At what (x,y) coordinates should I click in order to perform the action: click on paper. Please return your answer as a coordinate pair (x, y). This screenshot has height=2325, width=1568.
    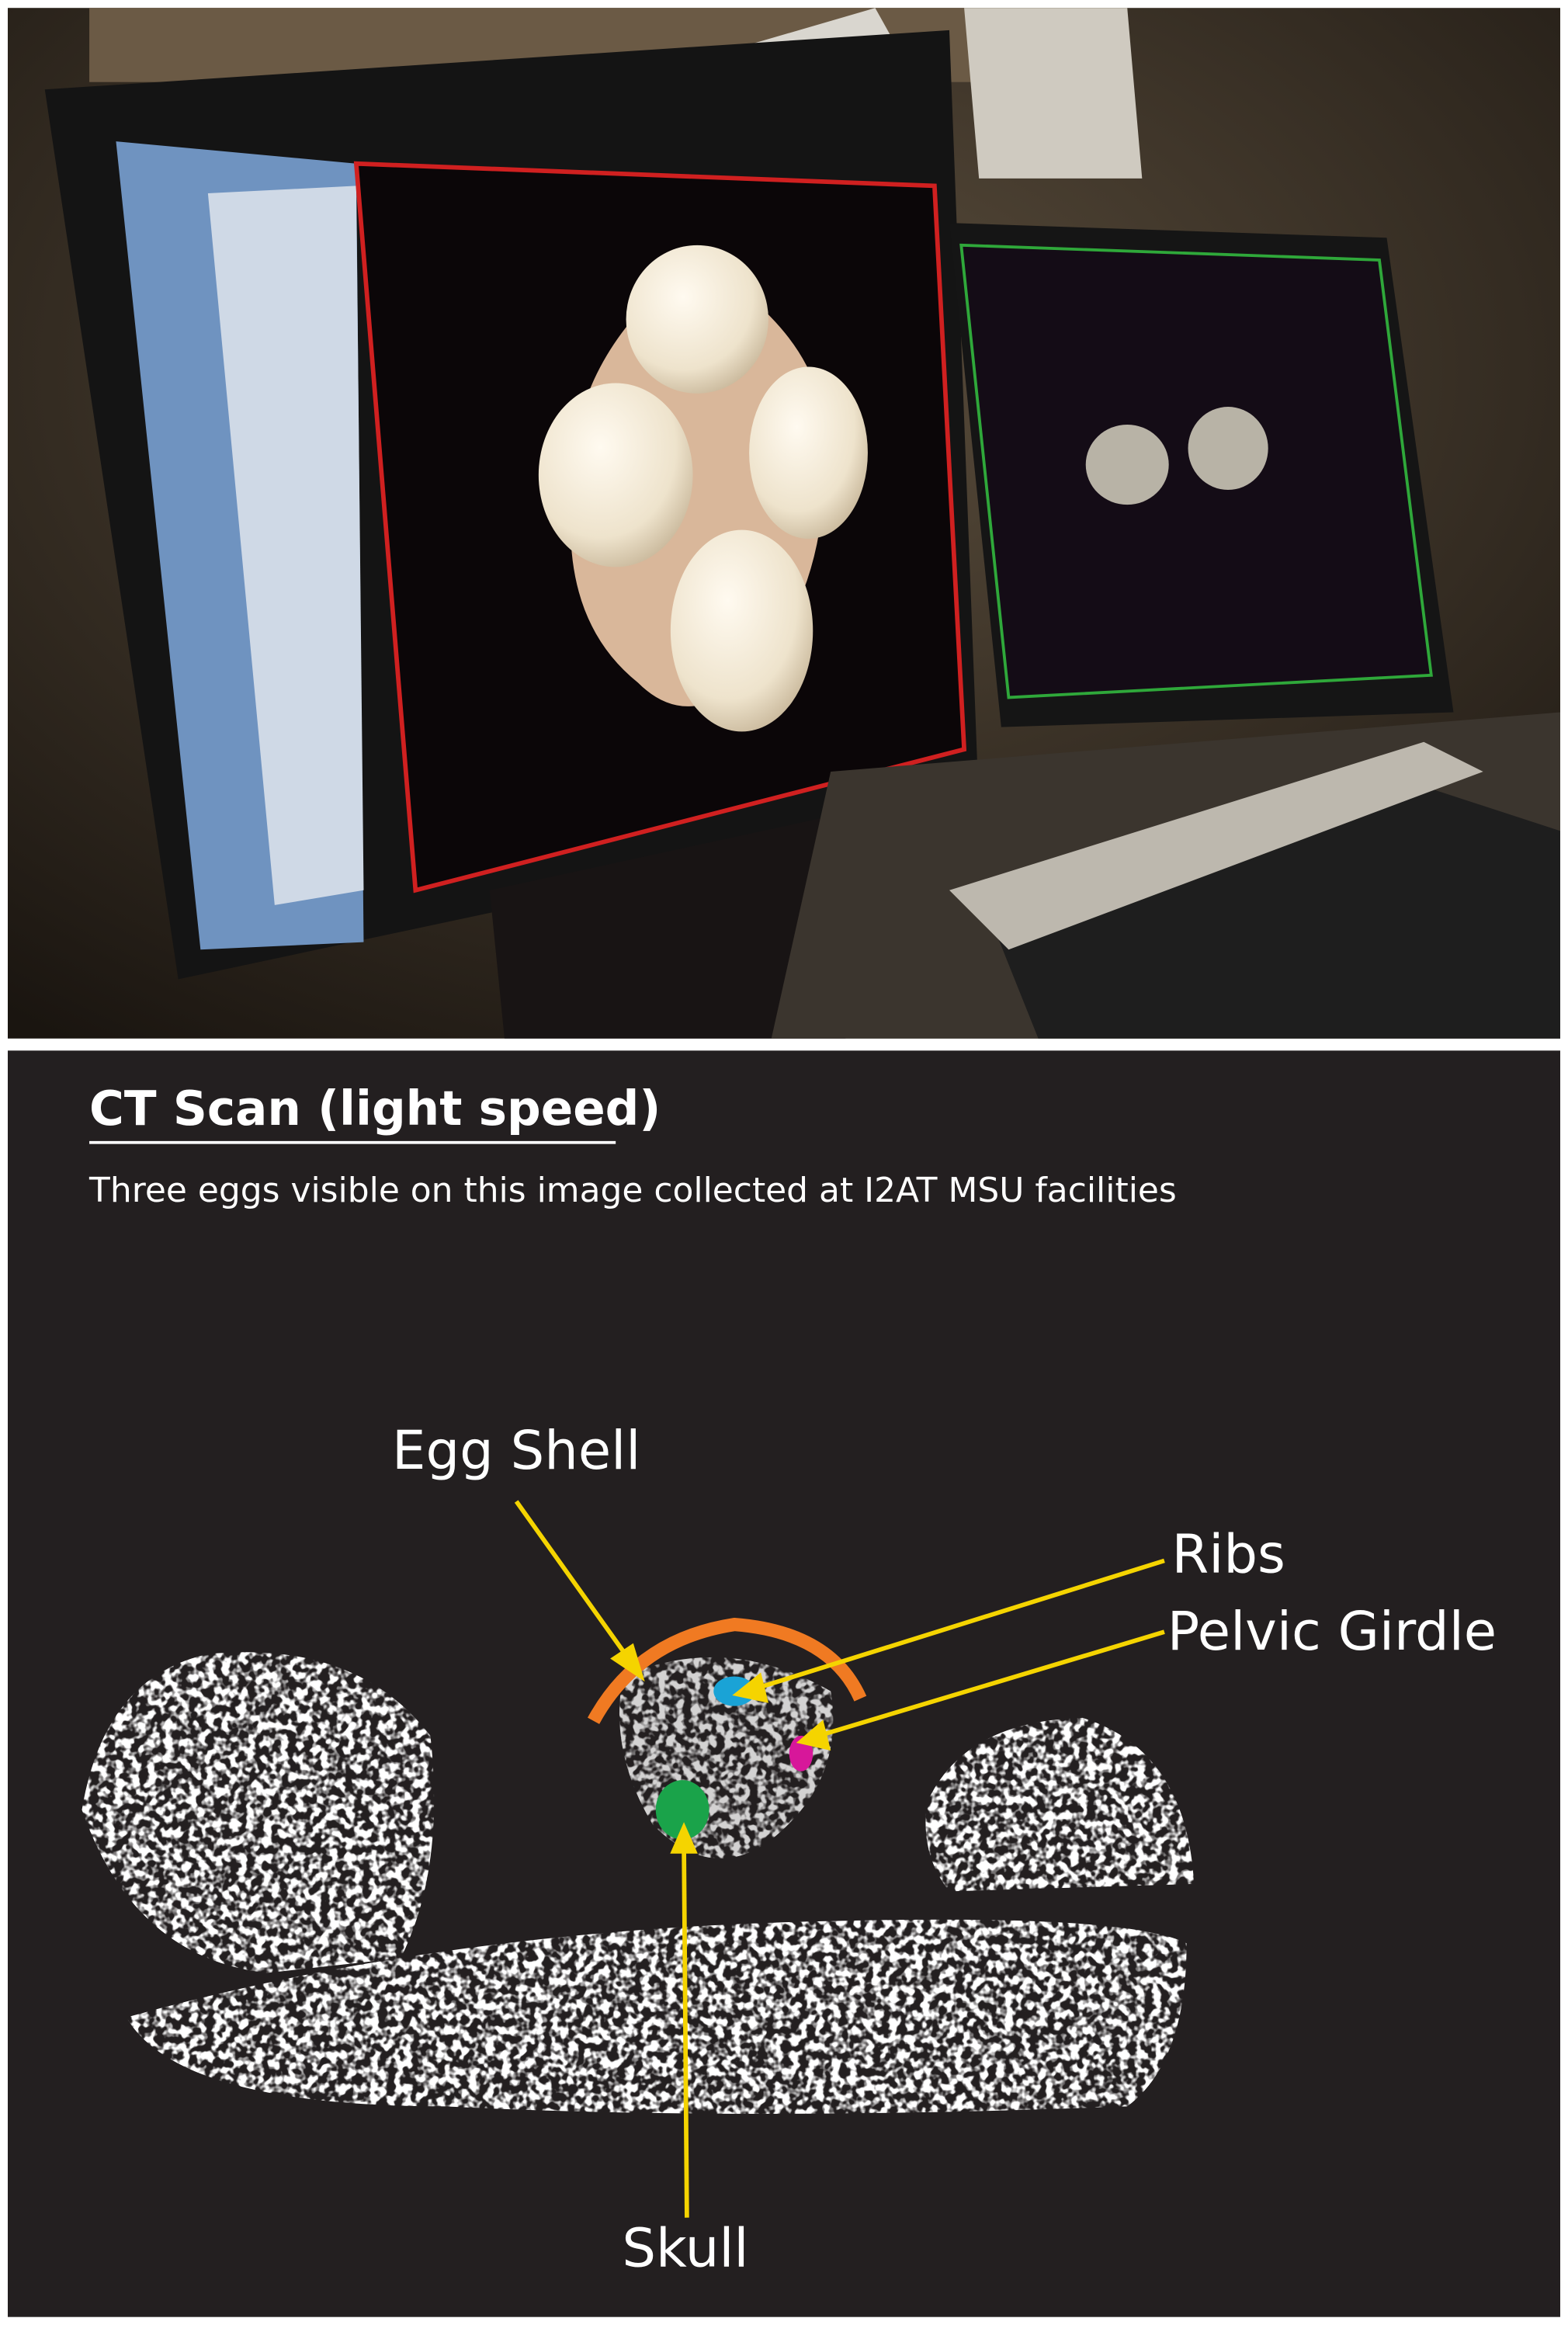
    Looking at the image, I should click on (1053, 93).